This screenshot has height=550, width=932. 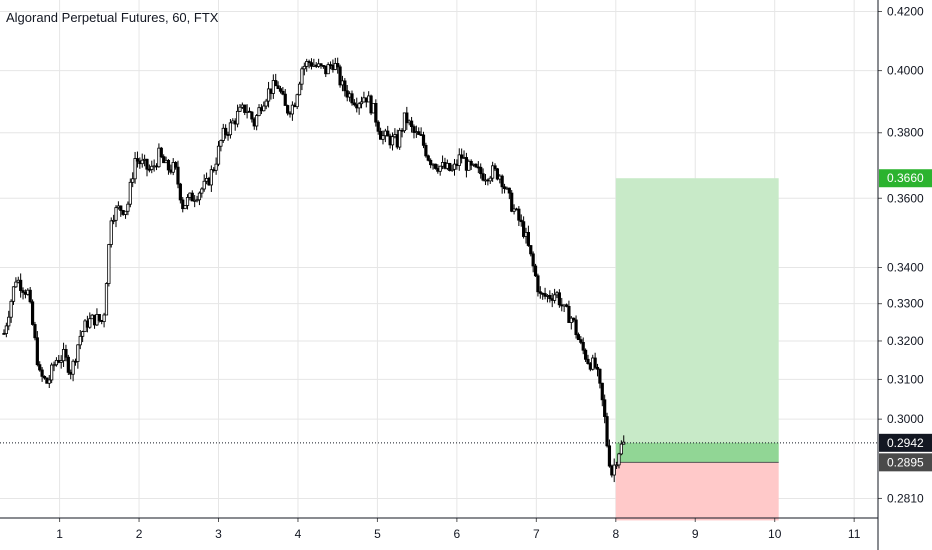 What do you see at coordinates (905, 462) in the screenshot?
I see `entry-price-badge` at bounding box center [905, 462].